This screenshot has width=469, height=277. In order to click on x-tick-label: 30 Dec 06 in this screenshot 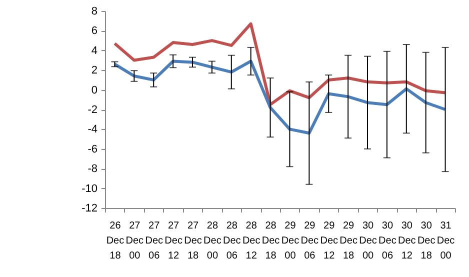, I will do `click(387, 241)`.